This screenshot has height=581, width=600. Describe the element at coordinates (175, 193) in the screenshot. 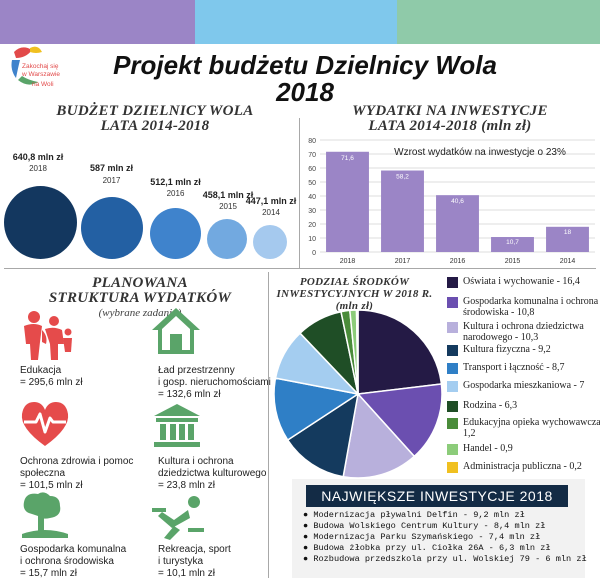

I see `budget-year-2016: 2016` at that location.